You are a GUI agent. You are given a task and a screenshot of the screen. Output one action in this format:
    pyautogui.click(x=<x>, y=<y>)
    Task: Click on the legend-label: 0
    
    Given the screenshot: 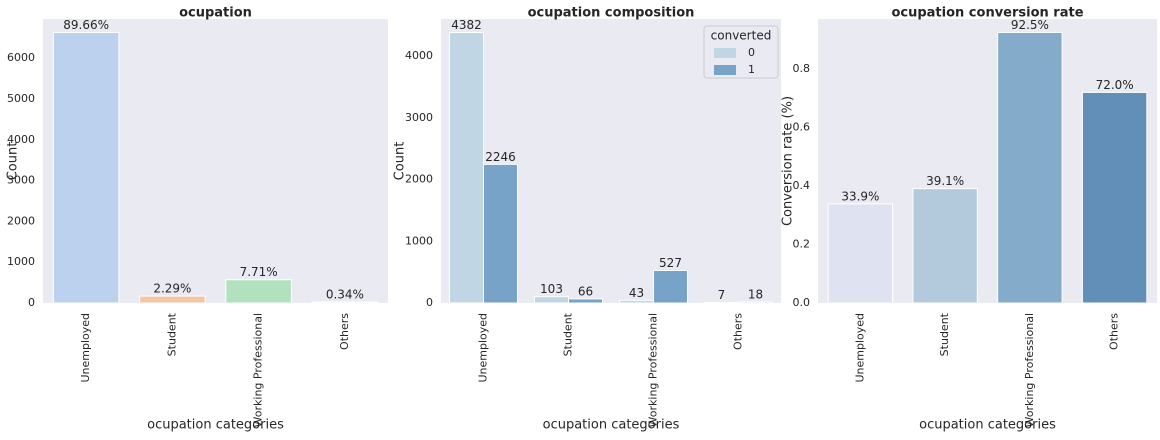 What is the action you would take?
    pyautogui.click(x=751, y=52)
    